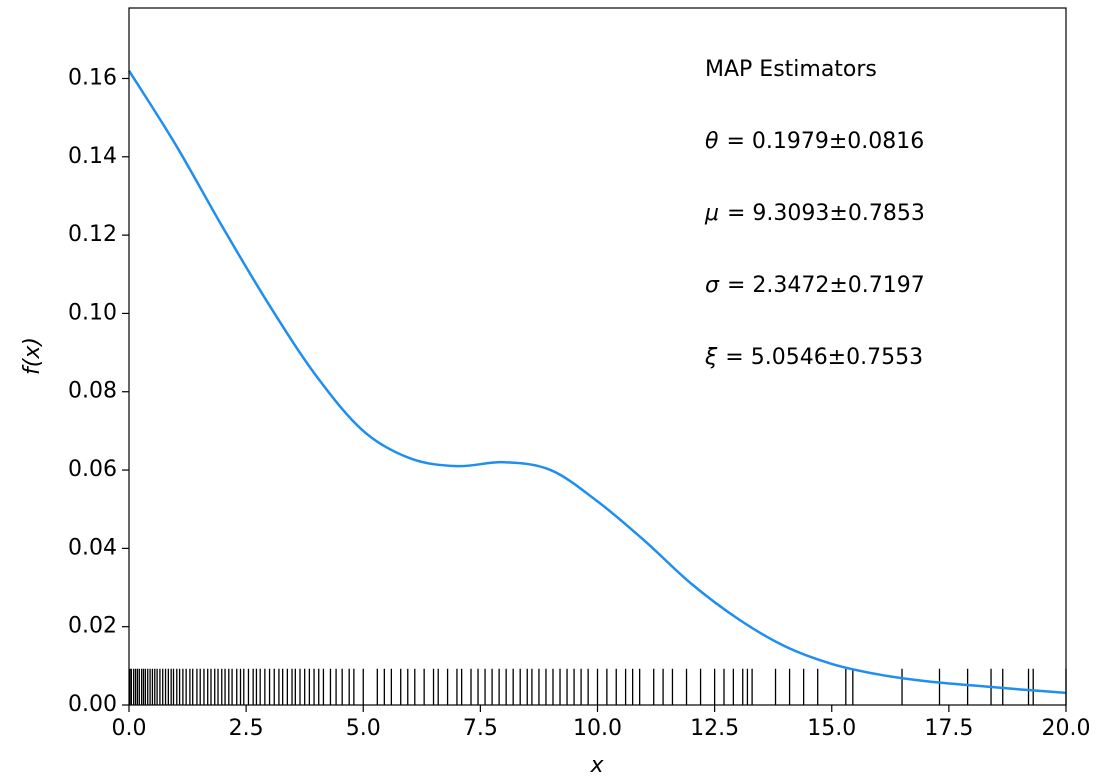 Image resolution: width=1101 pixels, height=779 pixels. What do you see at coordinates (92, 234) in the screenshot?
I see `y-tick-label: 0.12` at bounding box center [92, 234].